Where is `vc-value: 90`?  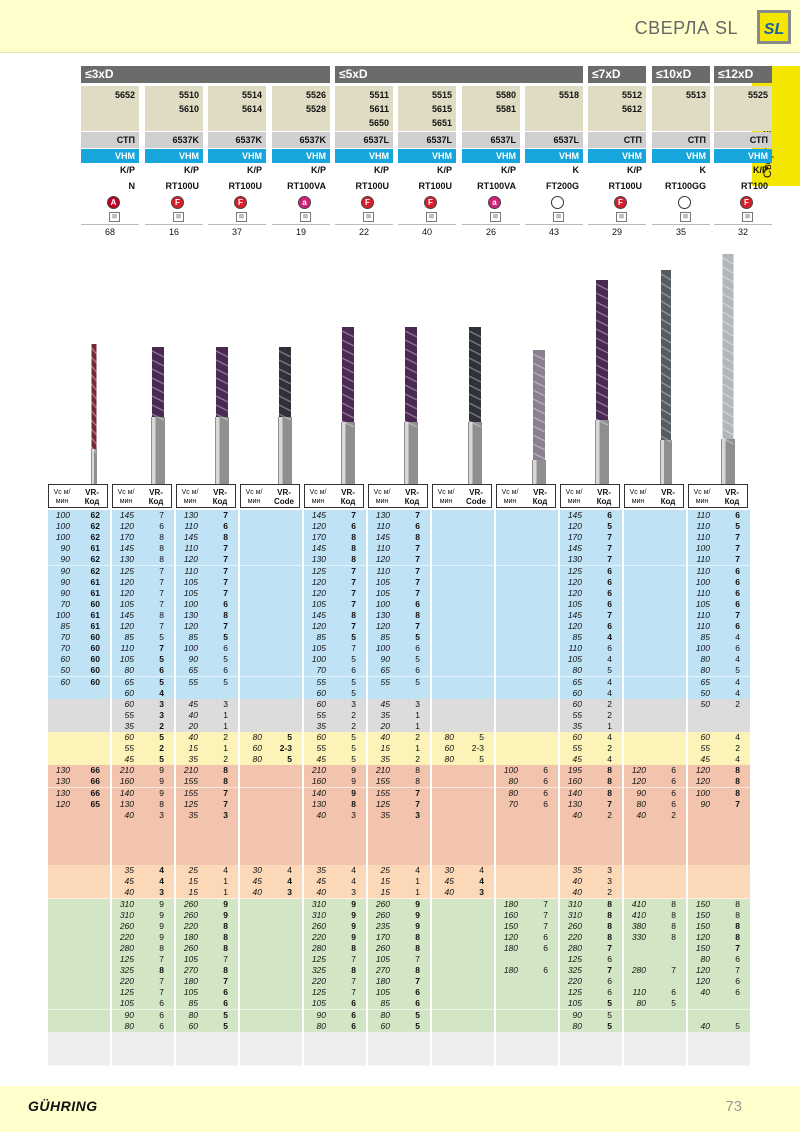
vc-value: 90 is located at coordinates (705, 803).